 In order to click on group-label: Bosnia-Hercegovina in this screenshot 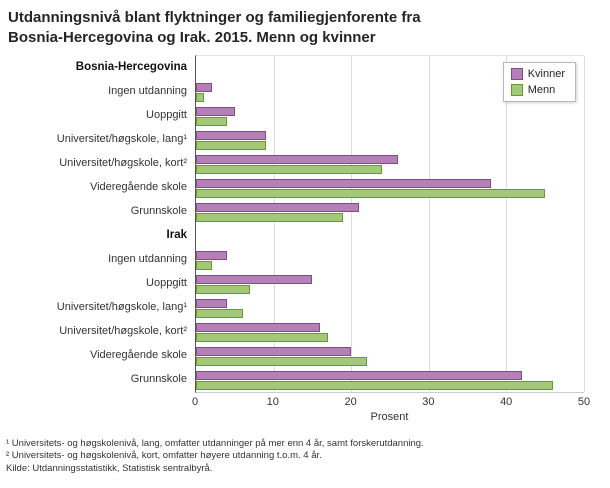, I will do `click(131, 67)`.